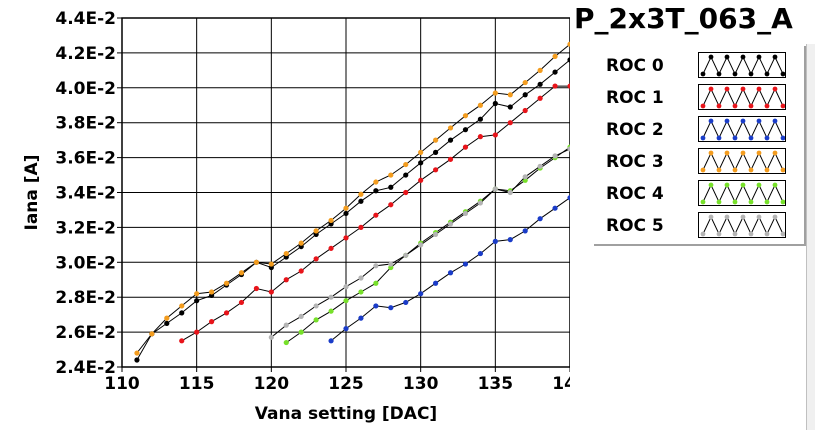  I want to click on y-axis-title: Iana [A], so click(32, 193).